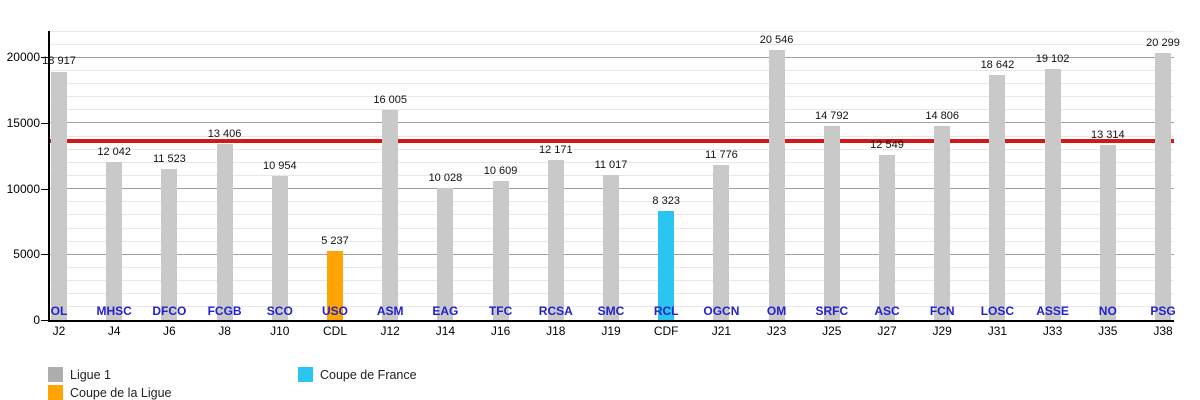 The width and height of the screenshot is (1200, 400). Describe the element at coordinates (612, 141) in the screenshot. I see `average-attendance-line` at that location.